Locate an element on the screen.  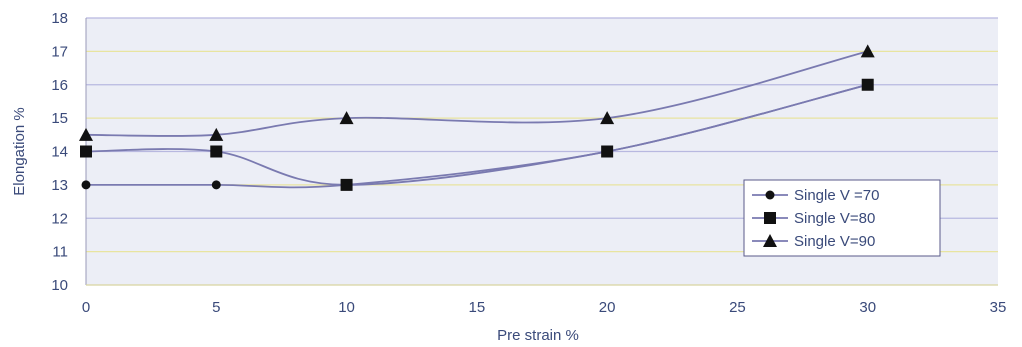
x-tick-label: 0 is located at coordinates (86, 307).